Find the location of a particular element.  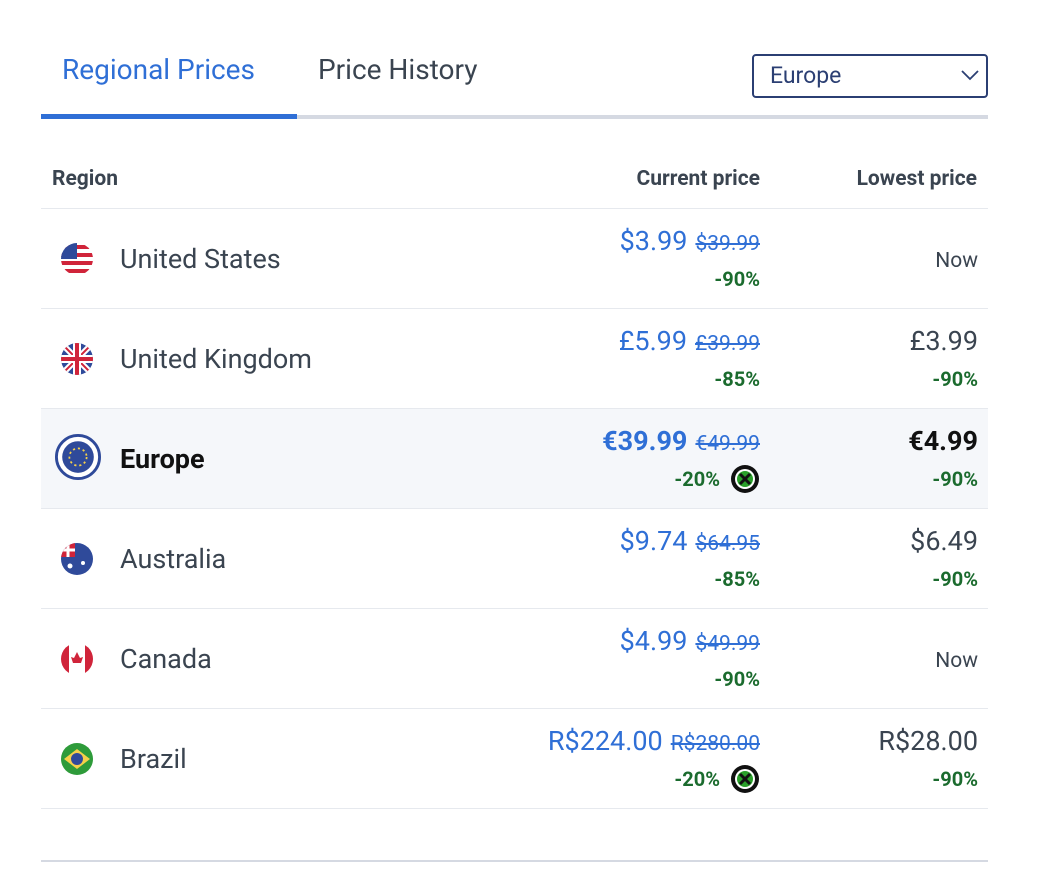

lowest-price: $6.49 is located at coordinates (944, 541).